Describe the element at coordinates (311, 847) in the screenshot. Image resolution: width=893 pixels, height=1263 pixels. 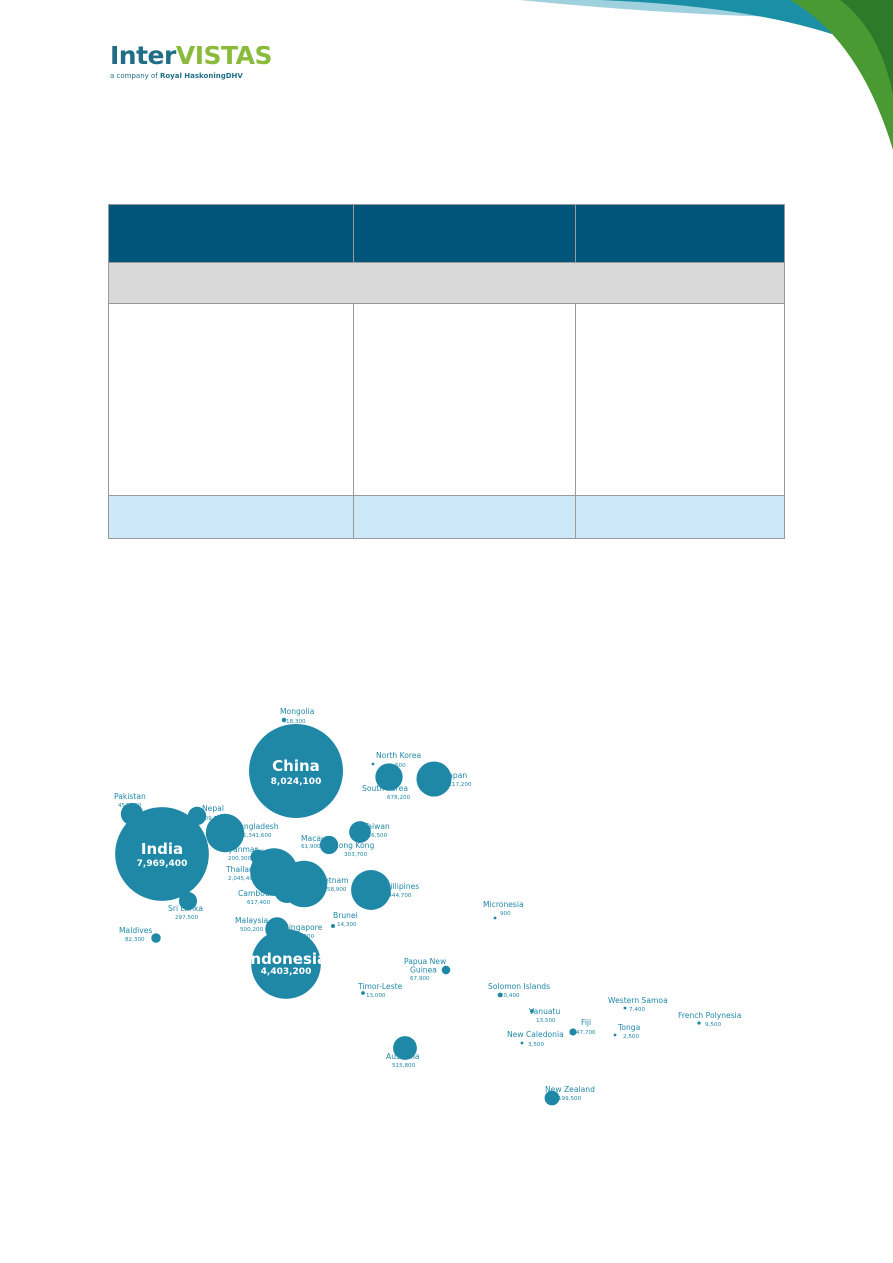
I see `value-macau: 61,900` at that location.